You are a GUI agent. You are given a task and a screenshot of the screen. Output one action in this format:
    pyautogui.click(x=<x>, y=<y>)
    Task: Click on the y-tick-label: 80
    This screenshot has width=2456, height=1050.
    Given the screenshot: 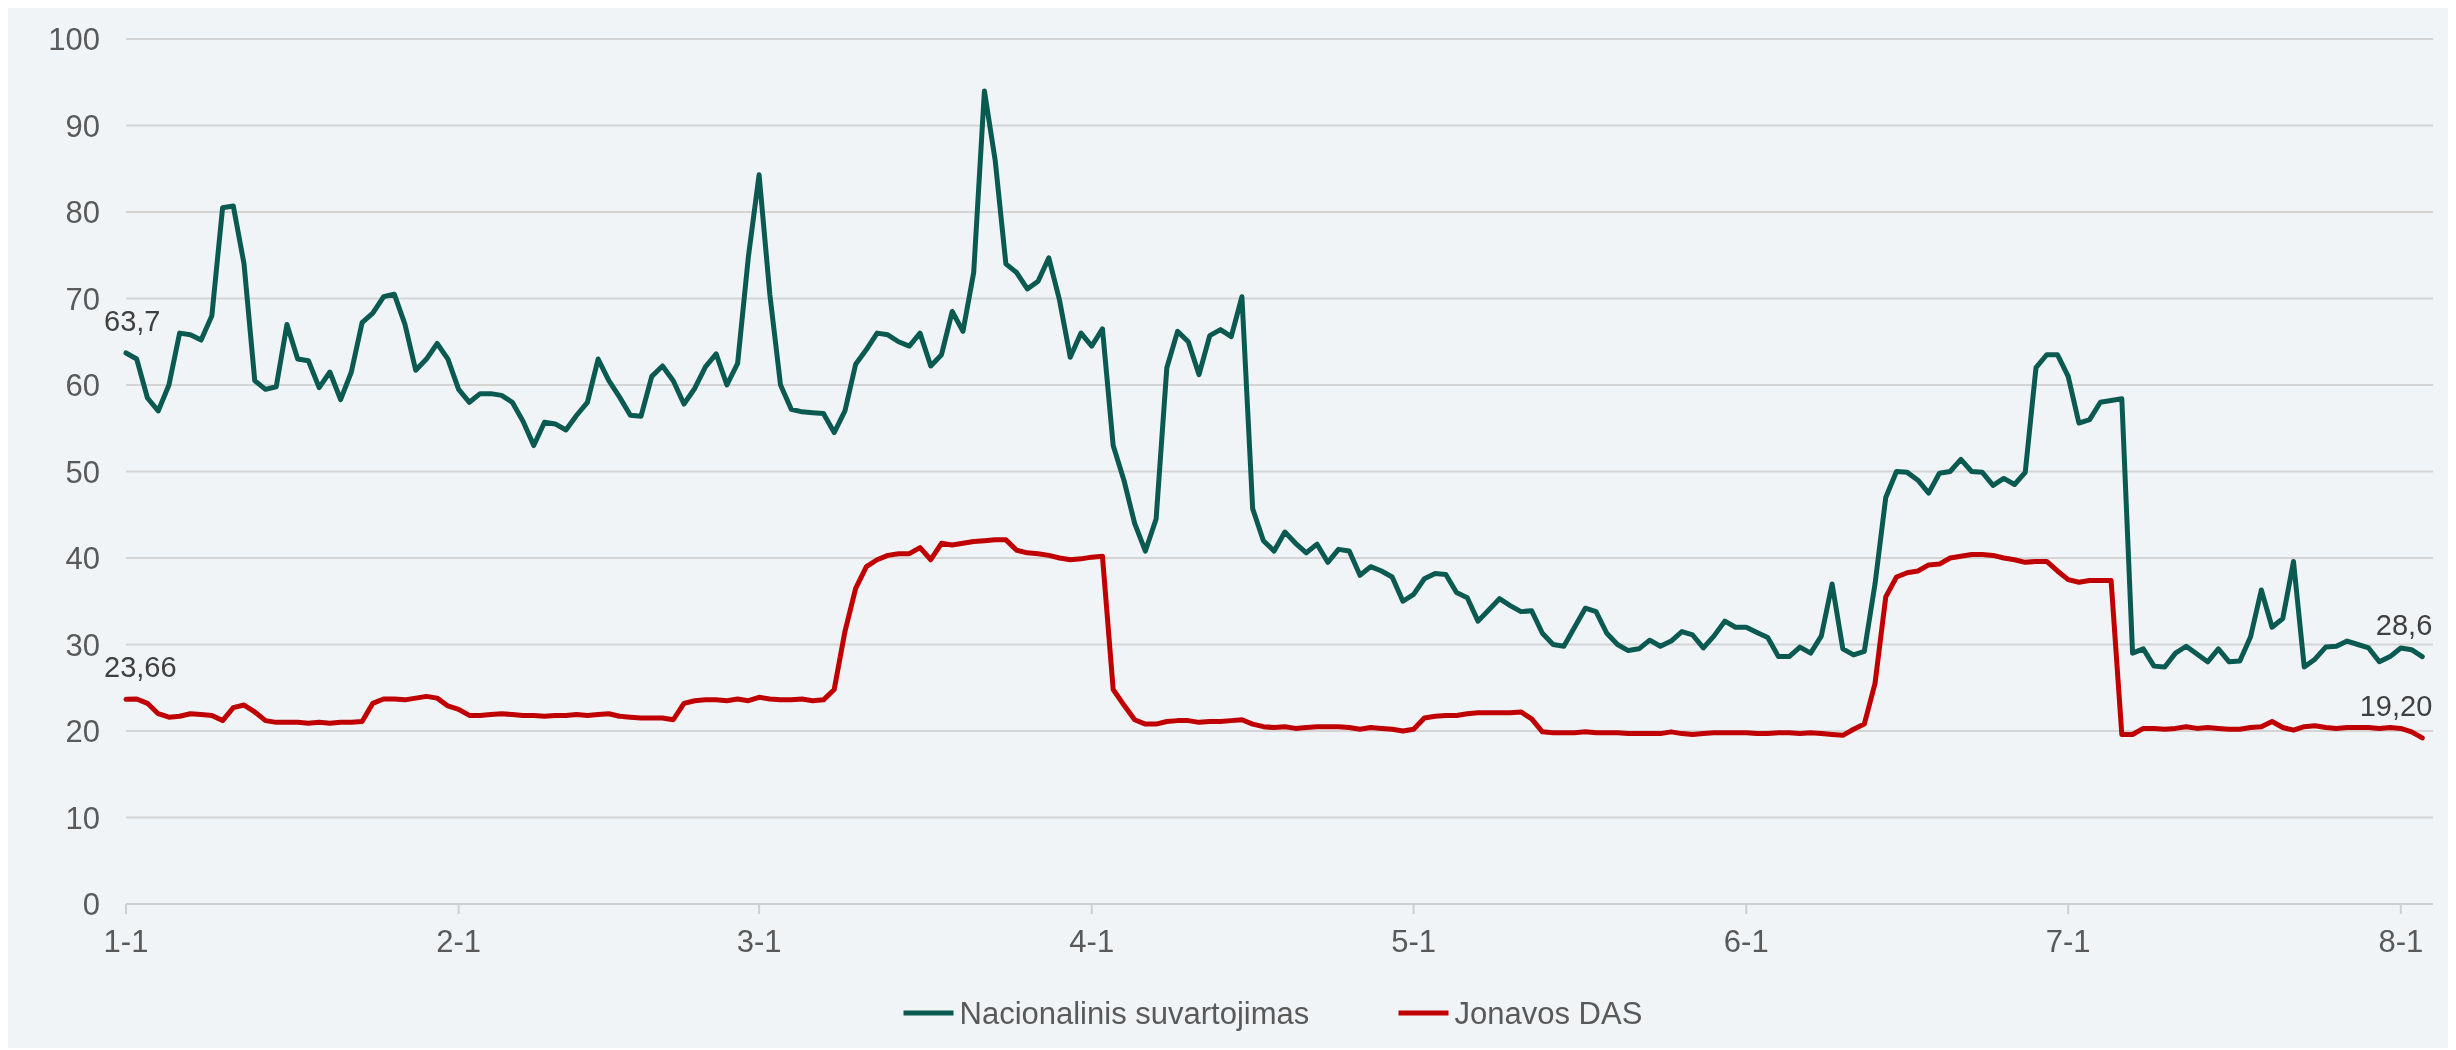 What is the action you would take?
    pyautogui.click(x=82, y=212)
    